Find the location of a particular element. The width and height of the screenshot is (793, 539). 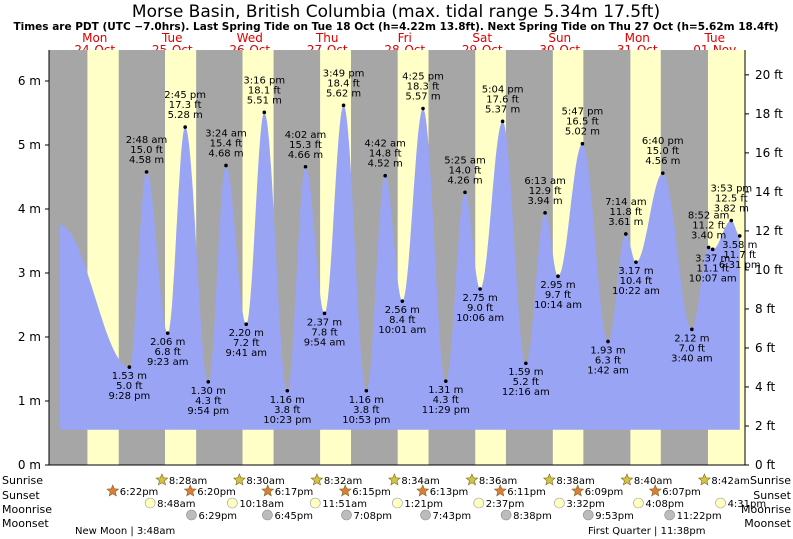

tide-m-label: 5.57 m is located at coordinates (422, 97).